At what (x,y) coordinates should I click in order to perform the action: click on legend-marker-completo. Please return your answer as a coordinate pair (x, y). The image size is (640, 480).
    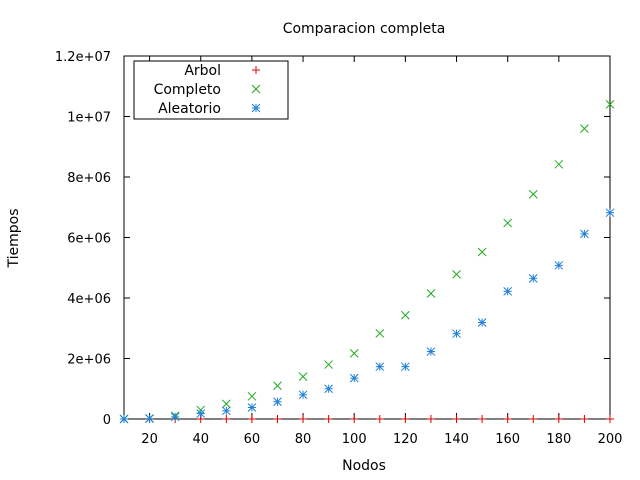
    Looking at the image, I should click on (256, 89).